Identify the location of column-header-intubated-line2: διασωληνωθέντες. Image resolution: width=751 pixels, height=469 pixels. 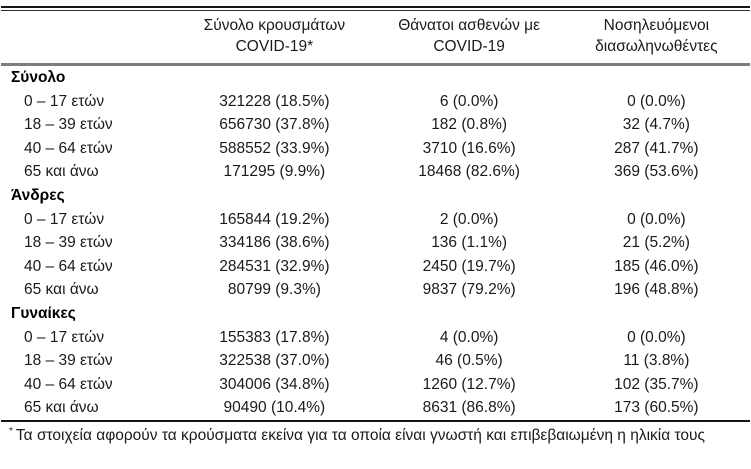
(656, 46).